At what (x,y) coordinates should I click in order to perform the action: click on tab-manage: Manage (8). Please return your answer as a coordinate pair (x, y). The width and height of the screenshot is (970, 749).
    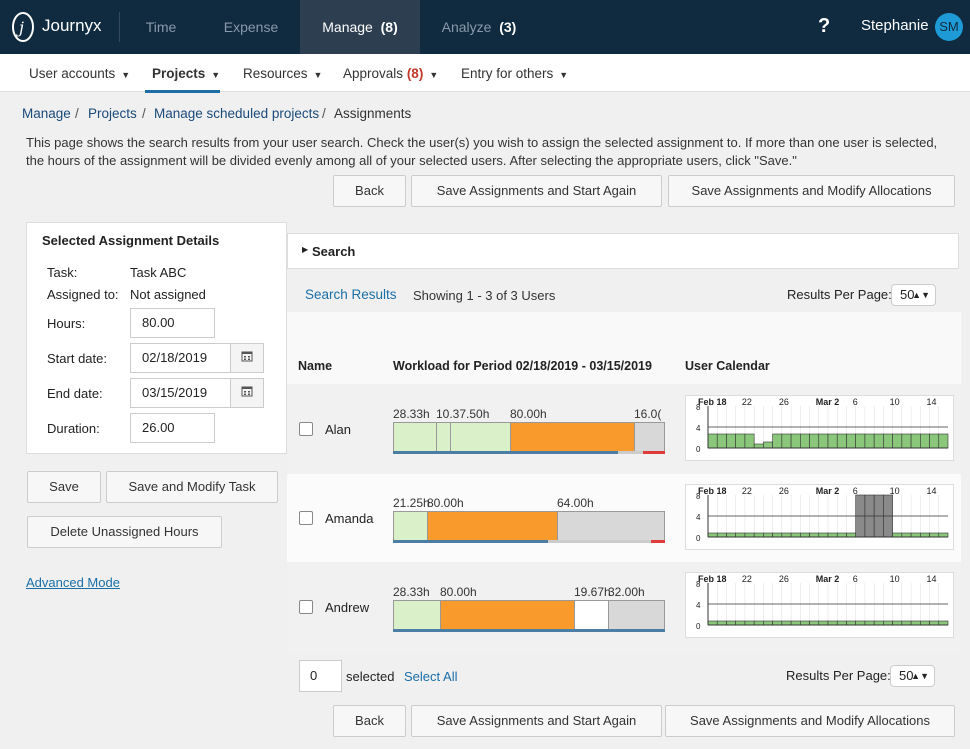
    Looking at the image, I should click on (360, 27).